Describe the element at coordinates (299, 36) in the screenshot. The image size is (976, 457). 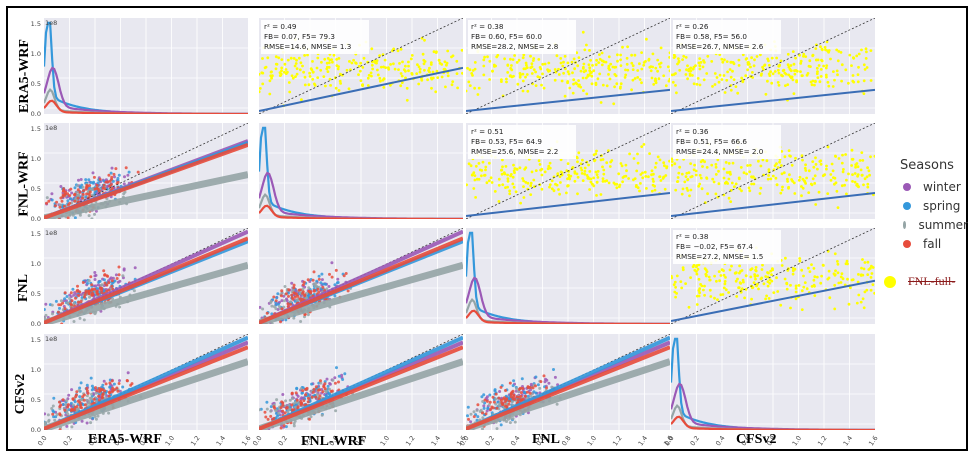
I see `stats-line-1: FB= 0.07, F5= 79.3` at that location.